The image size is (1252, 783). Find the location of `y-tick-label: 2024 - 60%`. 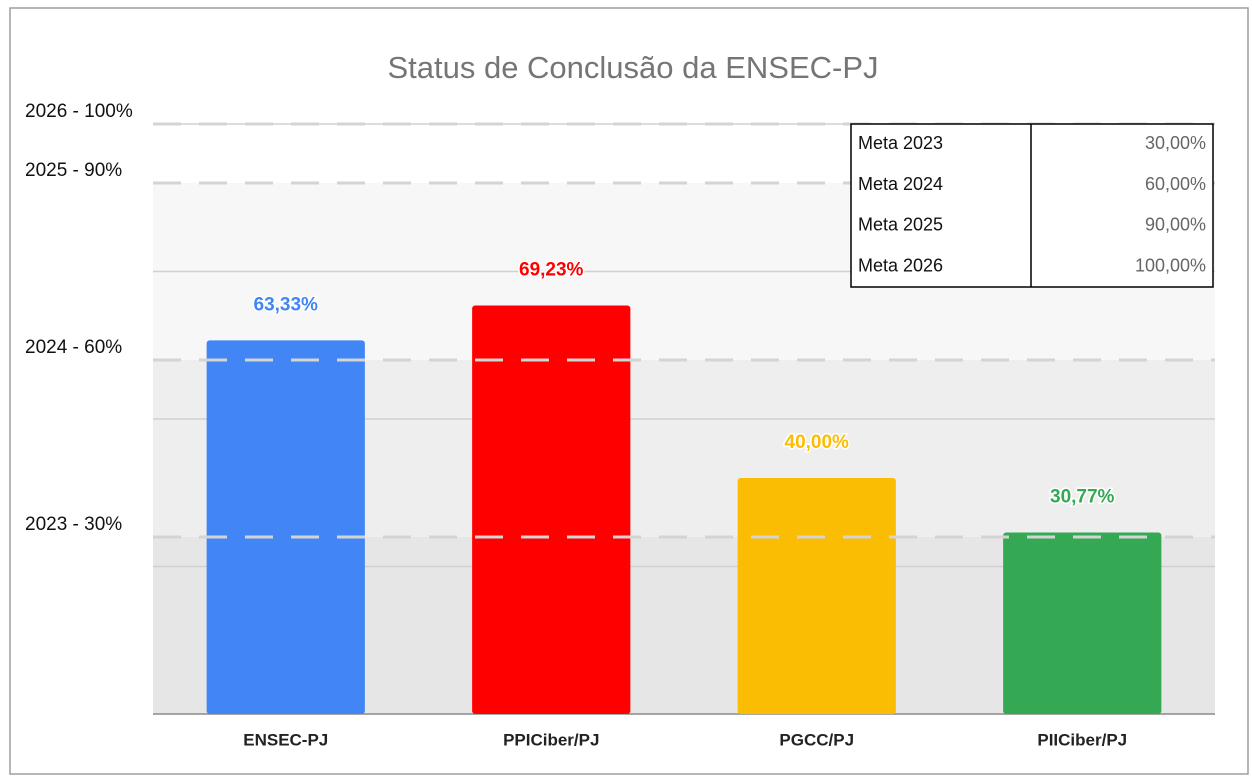

y-tick-label: 2024 - 60% is located at coordinates (73, 347).